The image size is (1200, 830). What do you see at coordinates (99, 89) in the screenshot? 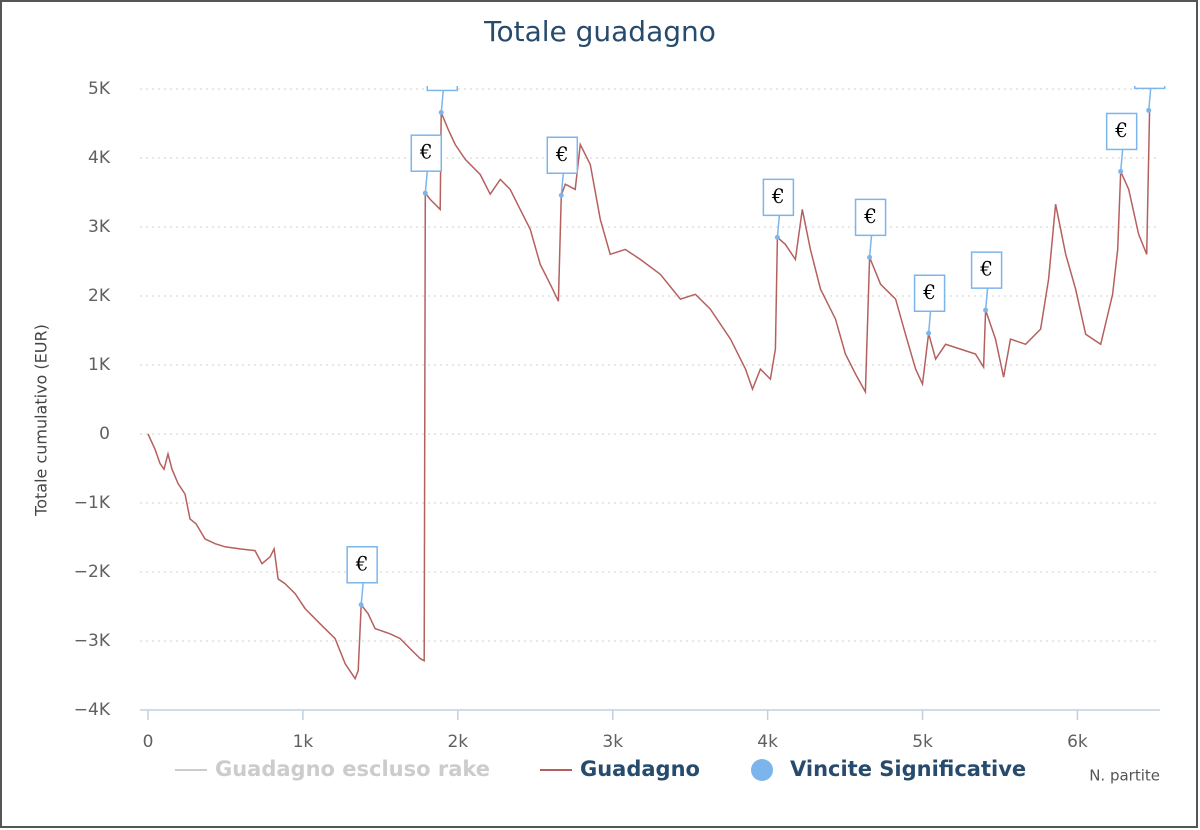
I see `y-tick-label: 5K` at bounding box center [99, 89].